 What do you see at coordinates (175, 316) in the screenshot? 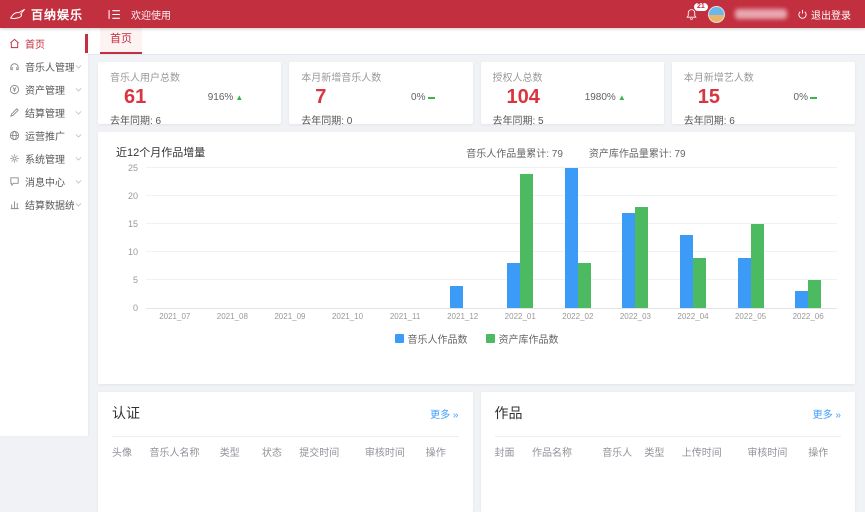
I see `x-tick-label: 2021_07` at bounding box center [175, 316].